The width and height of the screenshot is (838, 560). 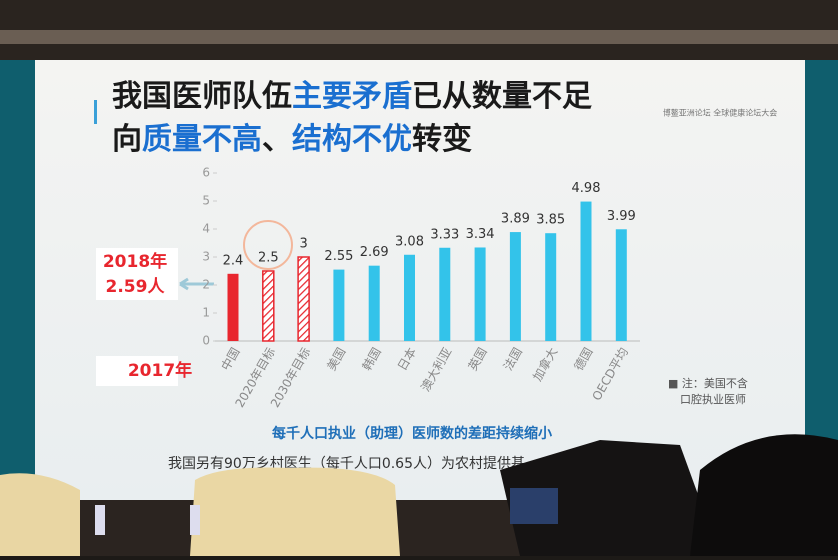 I want to click on title-segment: 质量不高, so click(x=202, y=139).